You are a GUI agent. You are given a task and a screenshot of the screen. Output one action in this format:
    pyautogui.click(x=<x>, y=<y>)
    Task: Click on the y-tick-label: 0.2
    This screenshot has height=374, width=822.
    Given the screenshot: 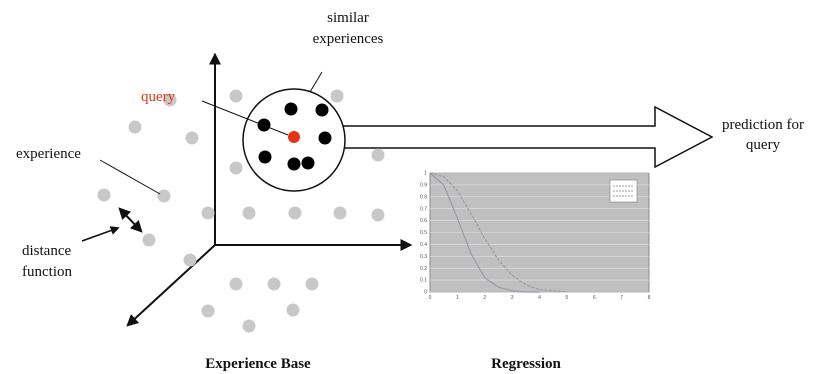 What is the action you would take?
    pyautogui.click(x=423, y=269)
    